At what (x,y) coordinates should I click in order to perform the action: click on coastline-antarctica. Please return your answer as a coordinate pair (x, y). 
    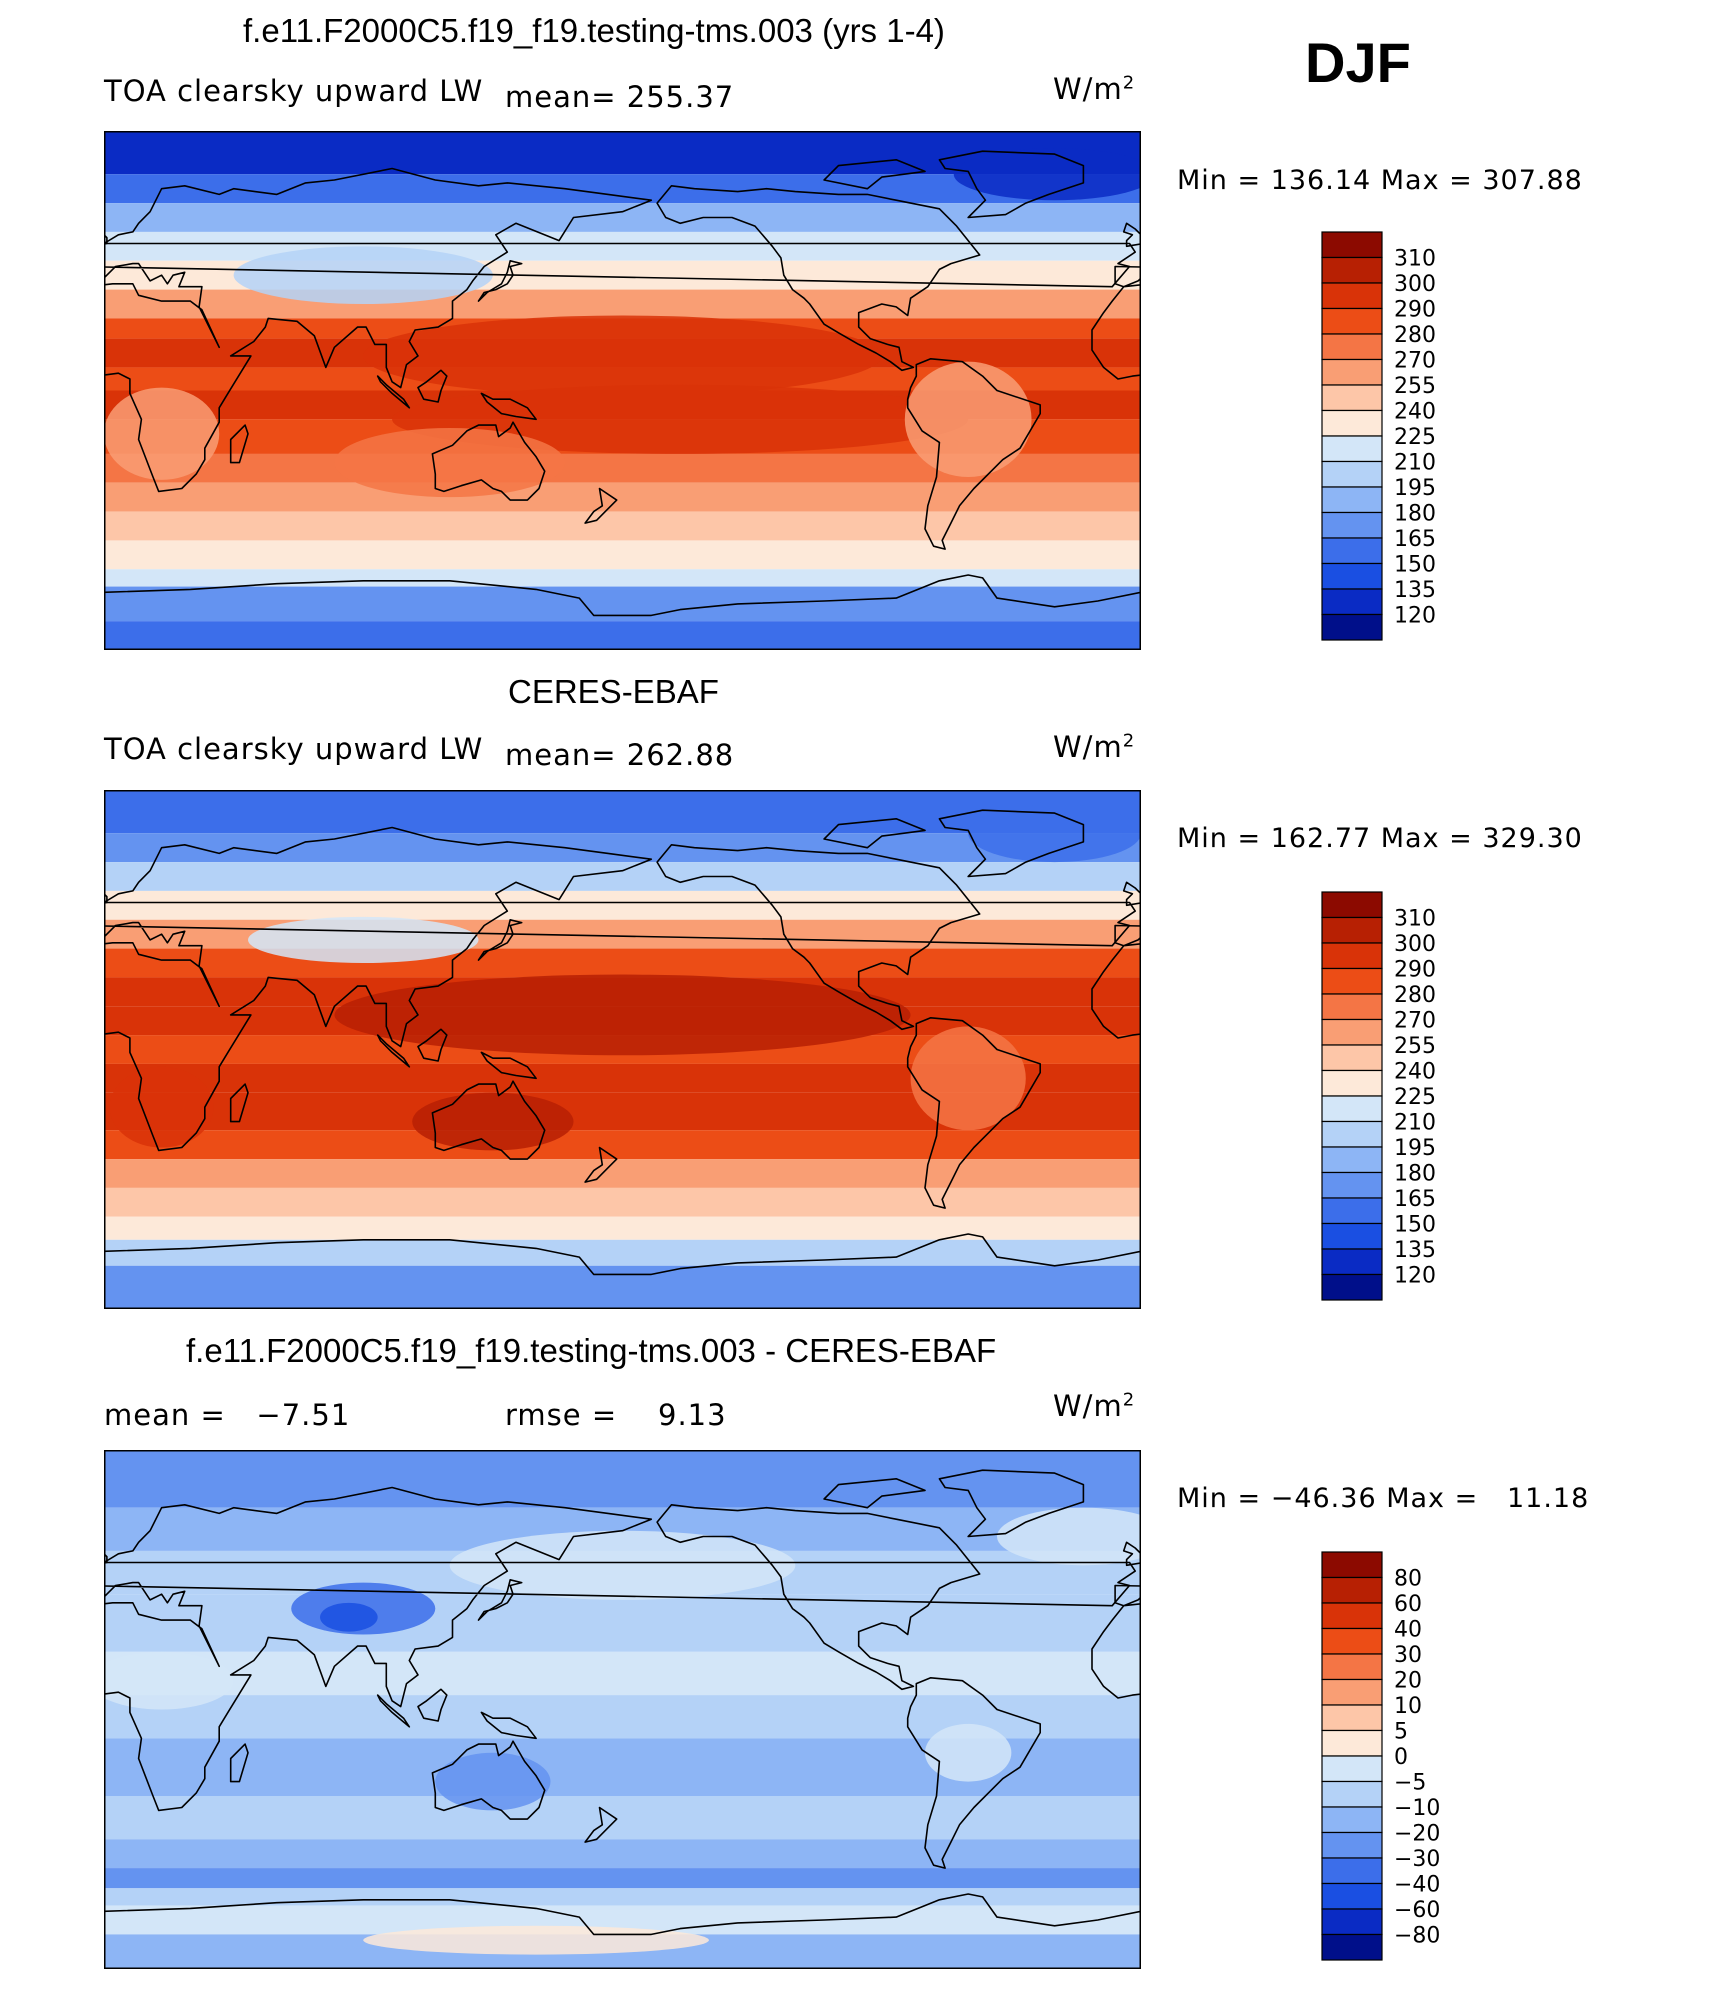
    Looking at the image, I should click on (622, 1271).